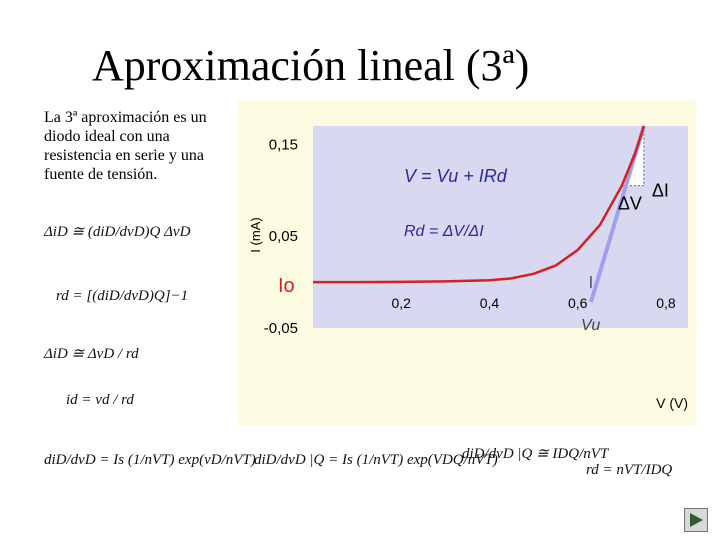 This screenshot has width=720, height=540. I want to click on equation-bottom-4: rd = nVT/IDQ, so click(629, 470).